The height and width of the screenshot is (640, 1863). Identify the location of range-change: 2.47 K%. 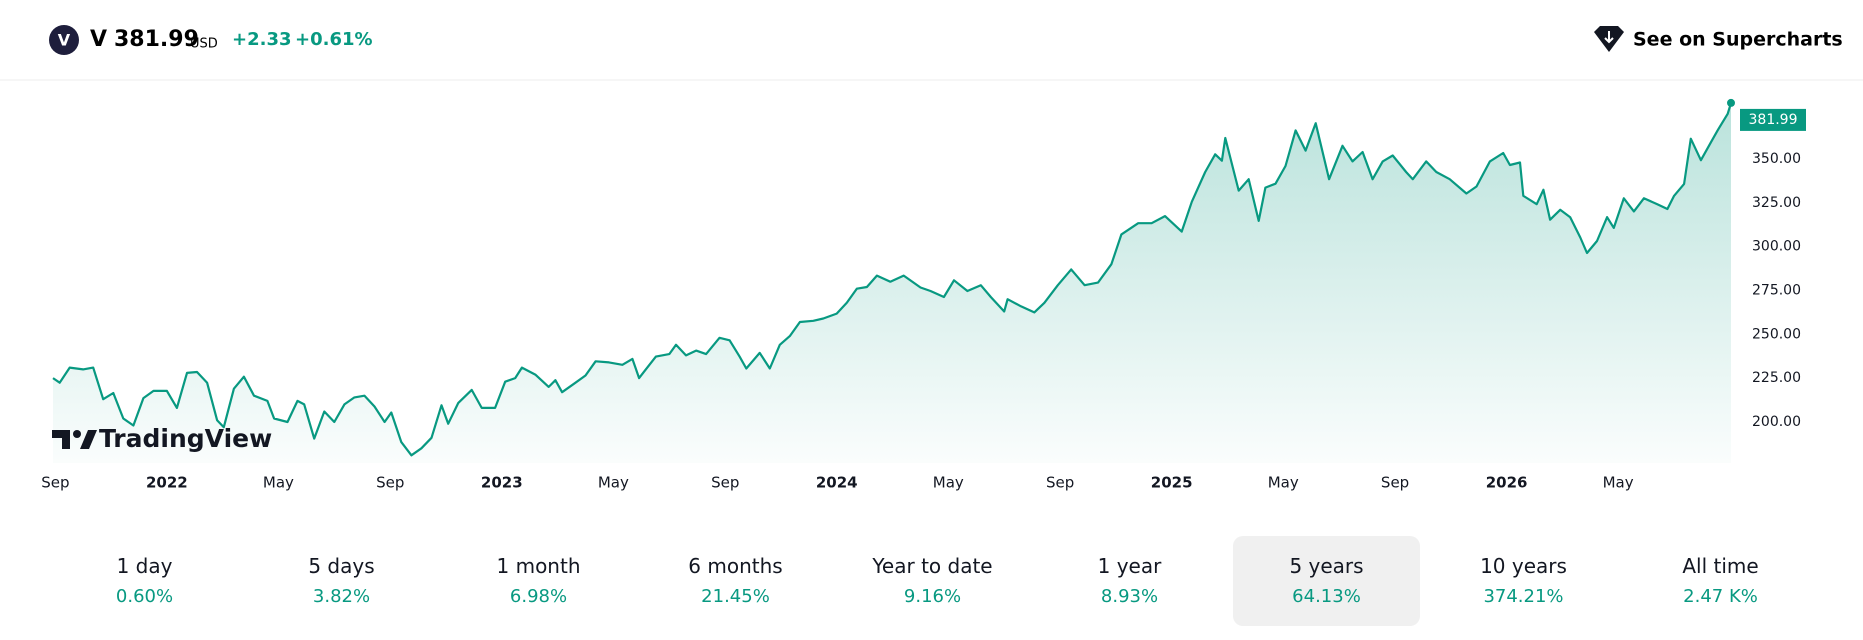
(1720, 596).